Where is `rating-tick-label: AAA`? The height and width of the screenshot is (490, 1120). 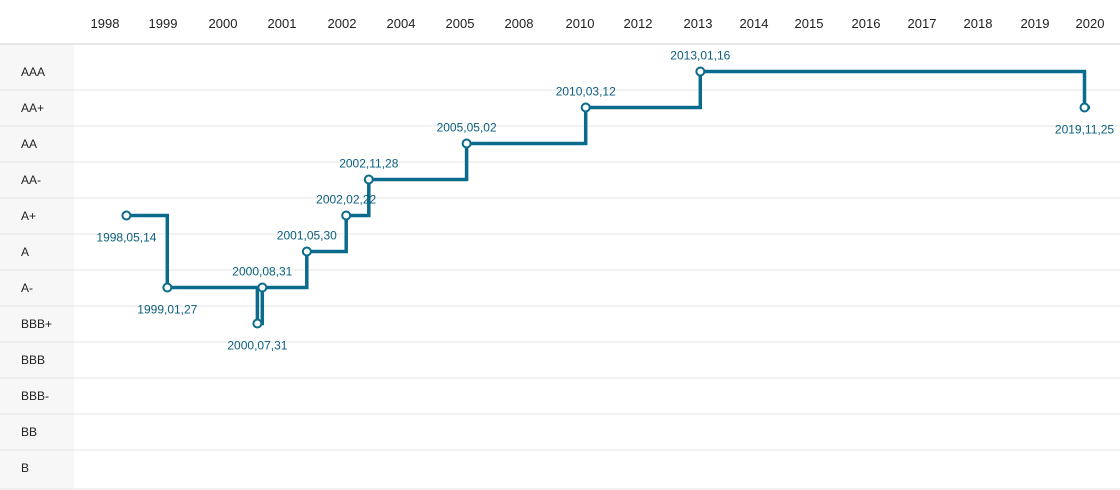 rating-tick-label: AAA is located at coordinates (33, 72).